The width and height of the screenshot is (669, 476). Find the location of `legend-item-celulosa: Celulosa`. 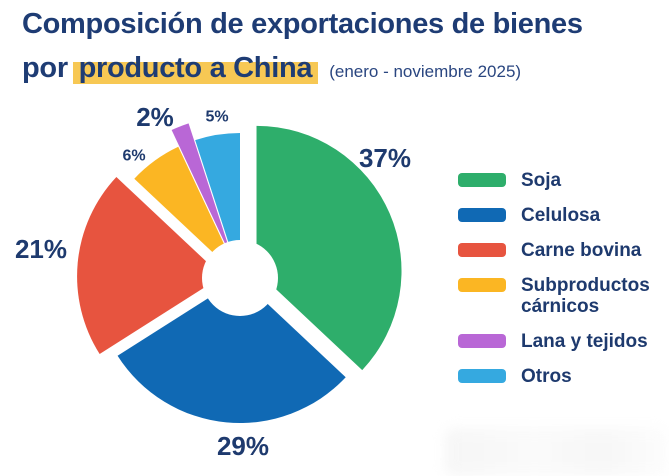

legend-item-celulosa: Celulosa is located at coordinates (561, 215).